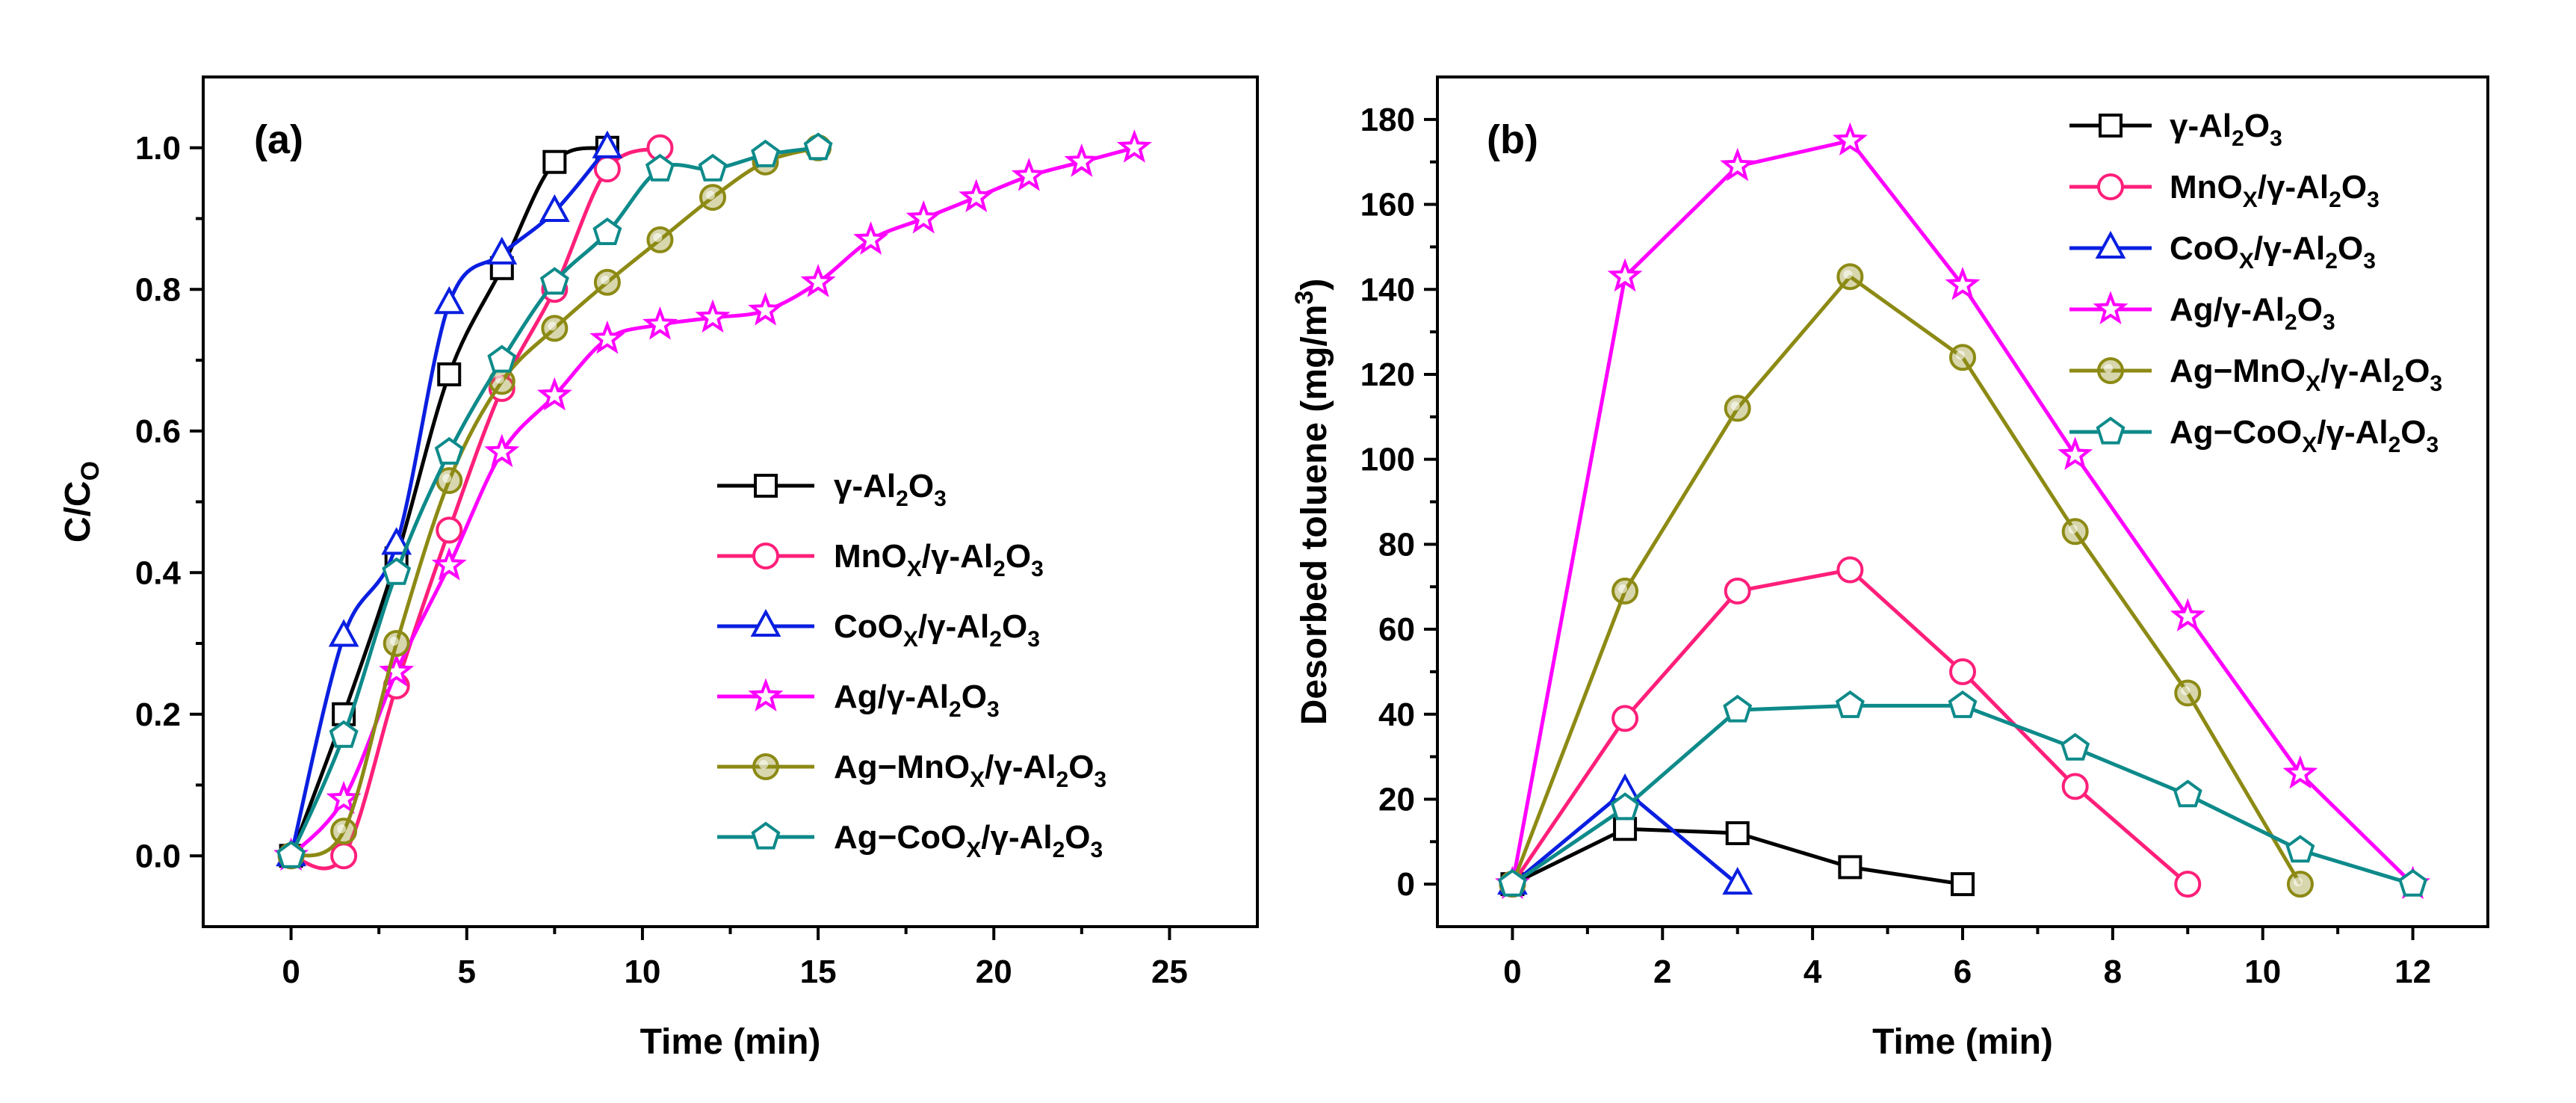 This screenshot has height=1103, width=2576. What do you see at coordinates (1396, 799) in the screenshot?
I see `y-tick-label: 20` at bounding box center [1396, 799].